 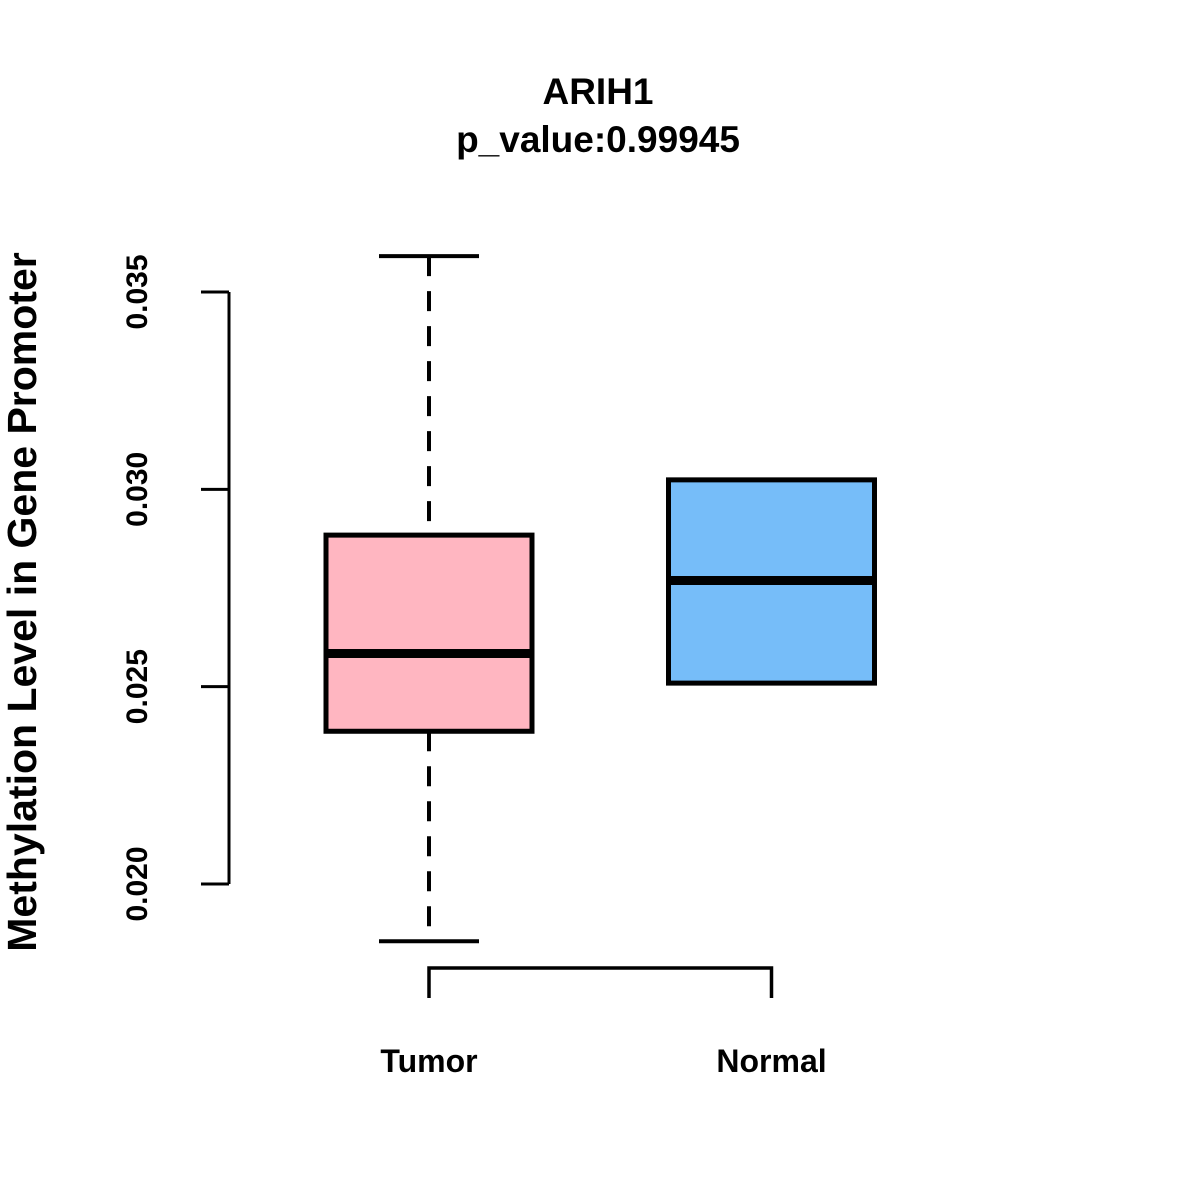 I want to click on y-tick-label-0035: 0.035, so click(x=137, y=291).